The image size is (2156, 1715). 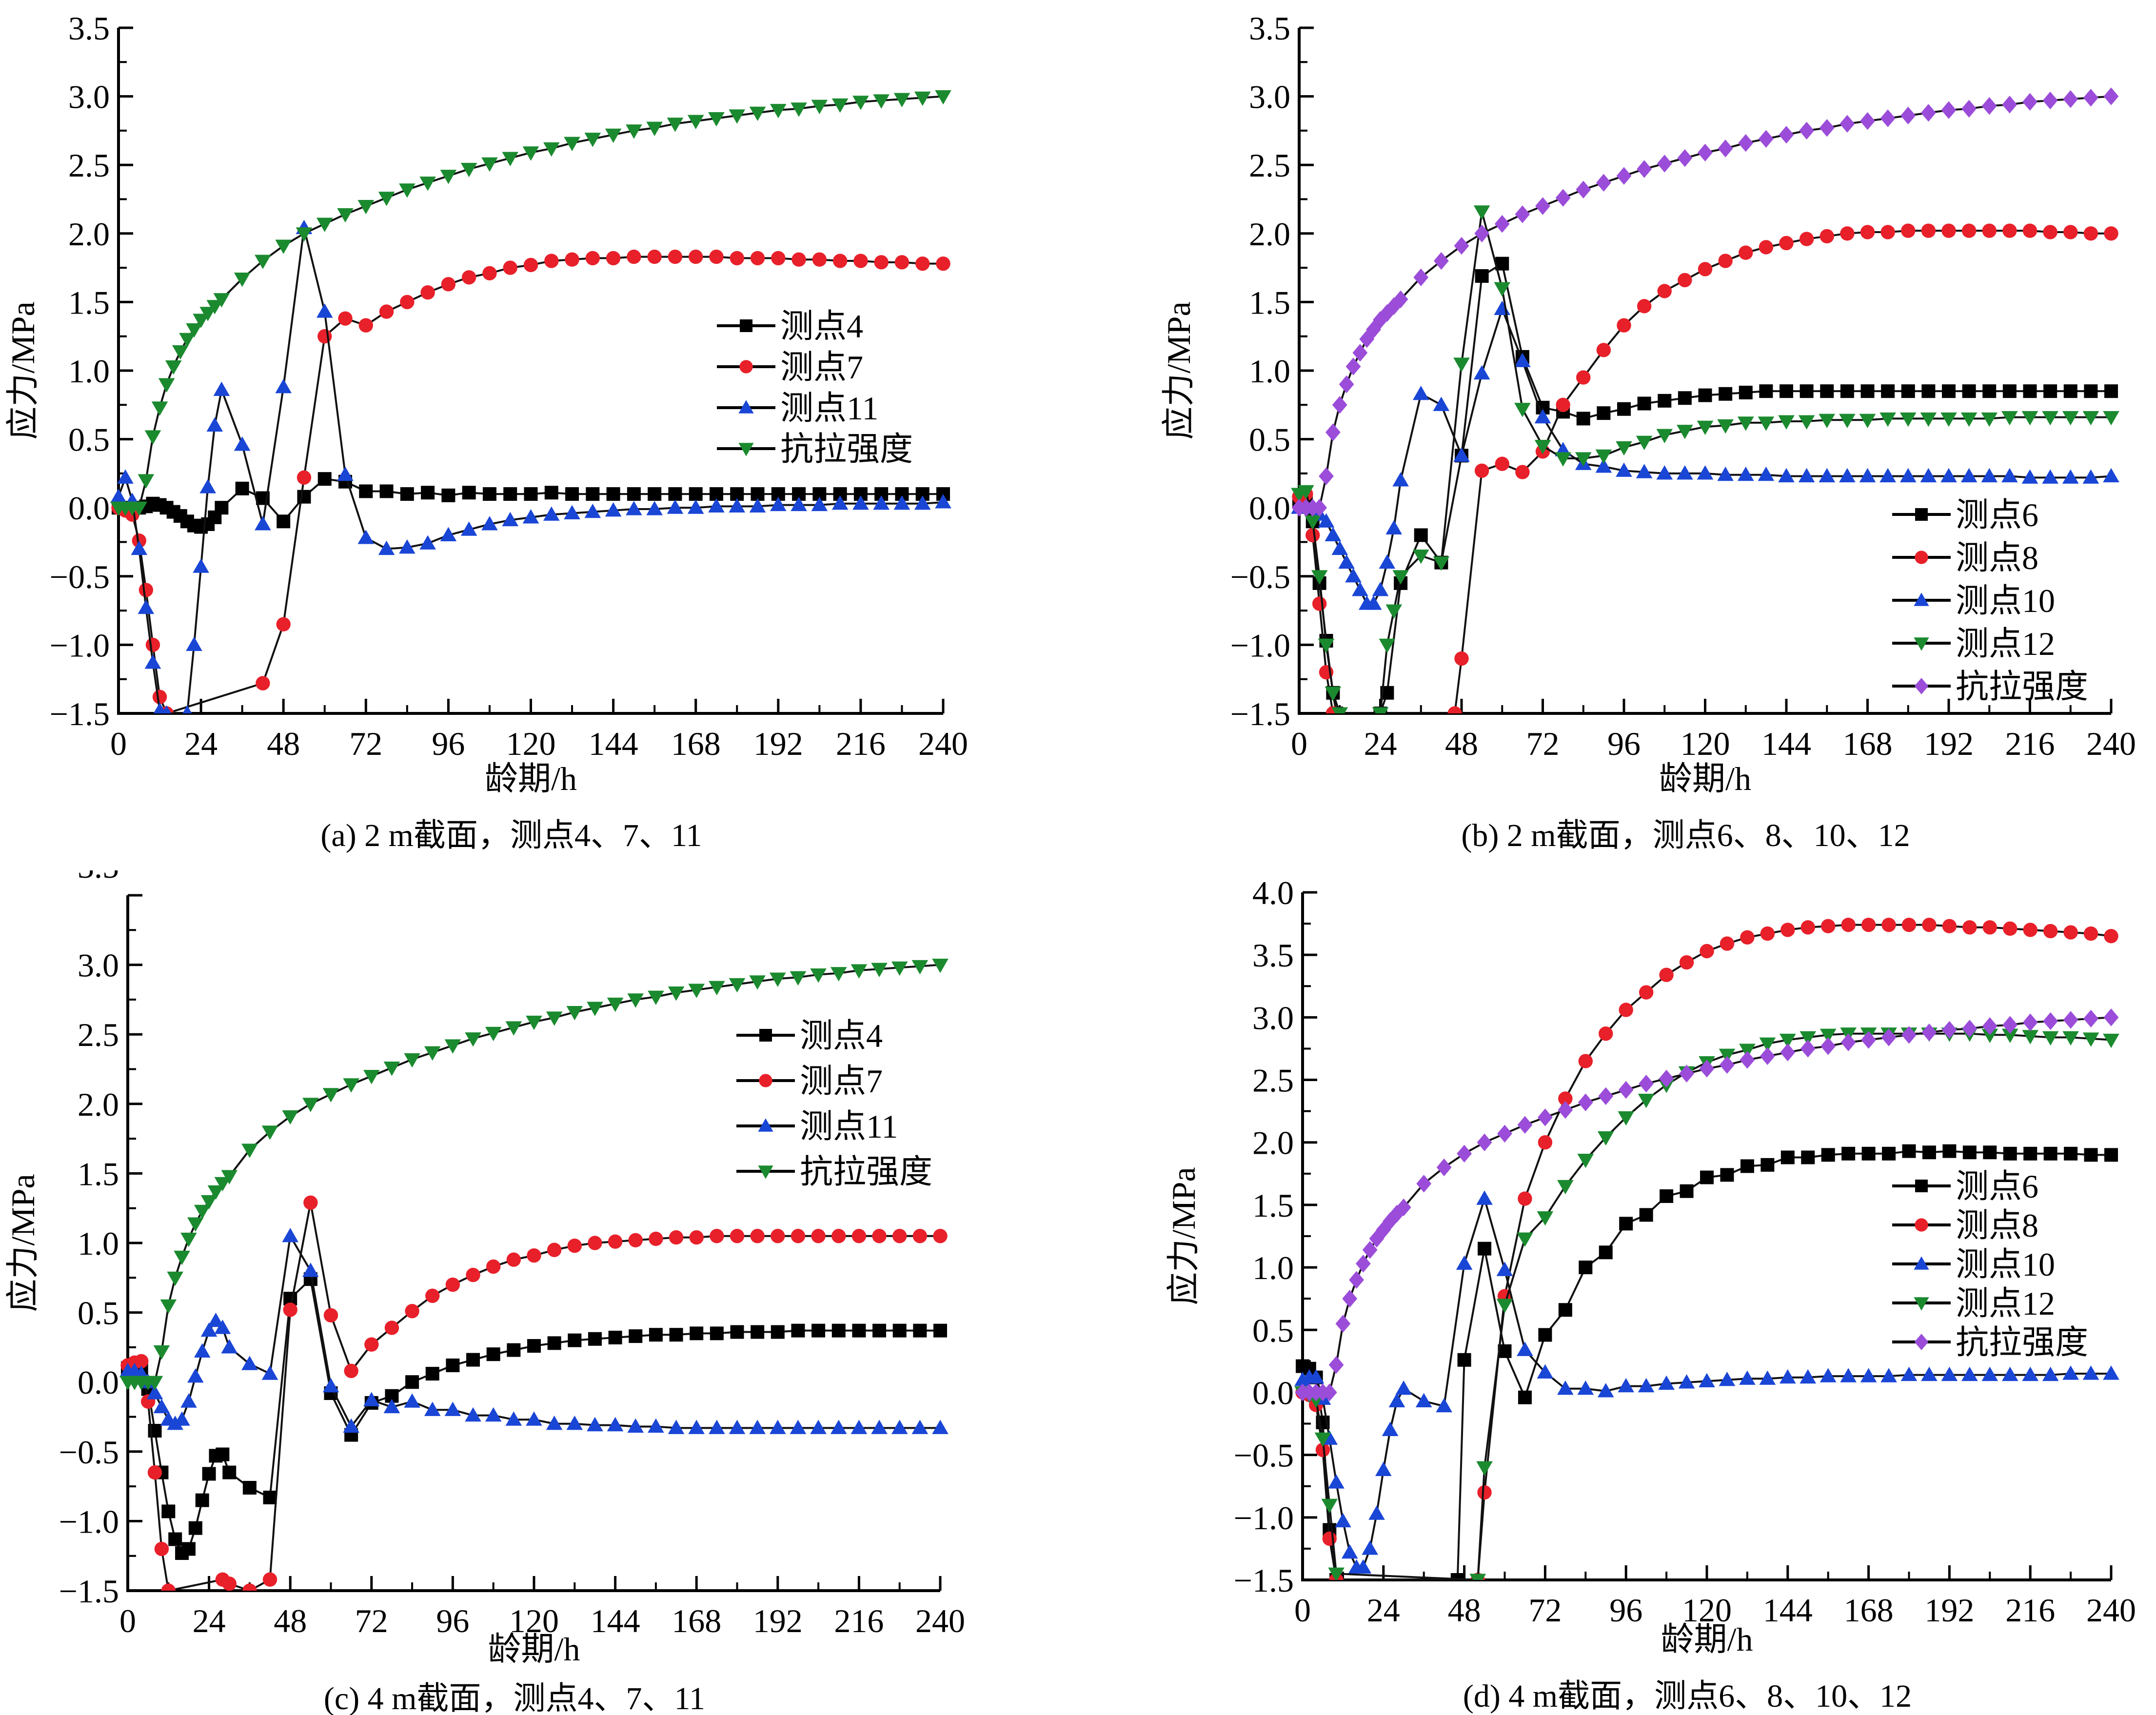 What do you see at coordinates (99, 1243) in the screenshot?
I see `y-tick-label: 1.0` at bounding box center [99, 1243].